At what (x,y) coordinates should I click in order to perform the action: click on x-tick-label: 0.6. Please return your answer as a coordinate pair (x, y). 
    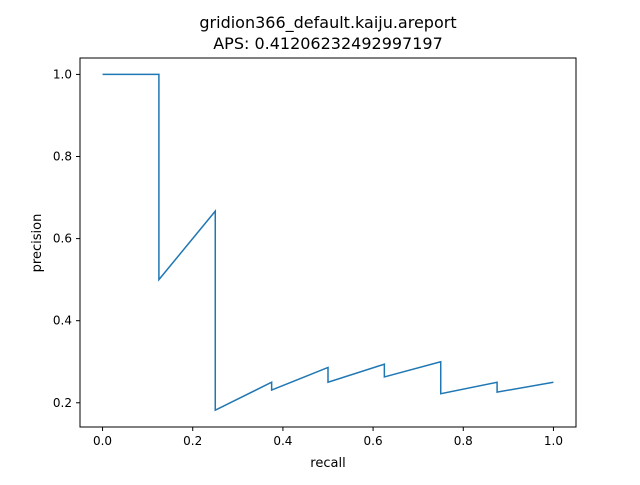
    Looking at the image, I should click on (373, 441).